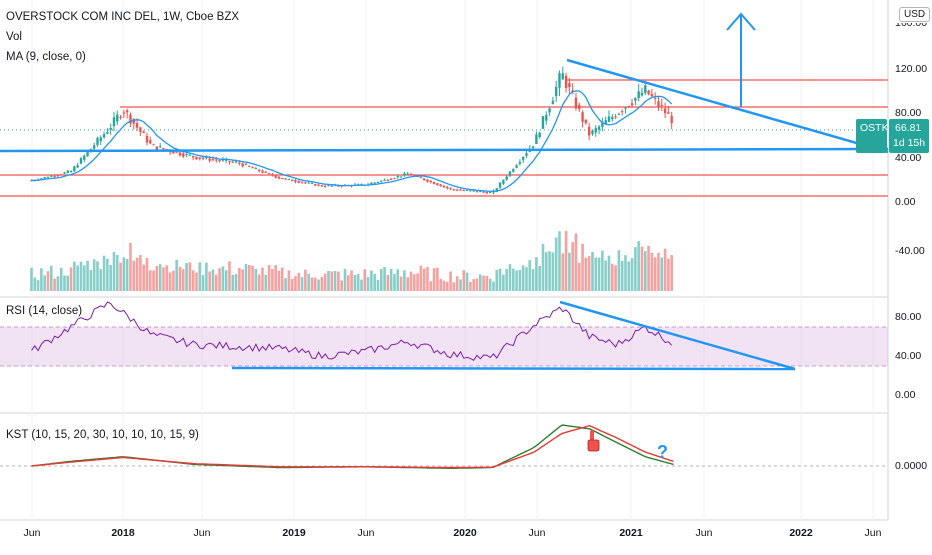 This screenshot has height=555, width=932. What do you see at coordinates (908, 317) in the screenshot?
I see `rsi-axis-tick: 80.00` at bounding box center [908, 317].